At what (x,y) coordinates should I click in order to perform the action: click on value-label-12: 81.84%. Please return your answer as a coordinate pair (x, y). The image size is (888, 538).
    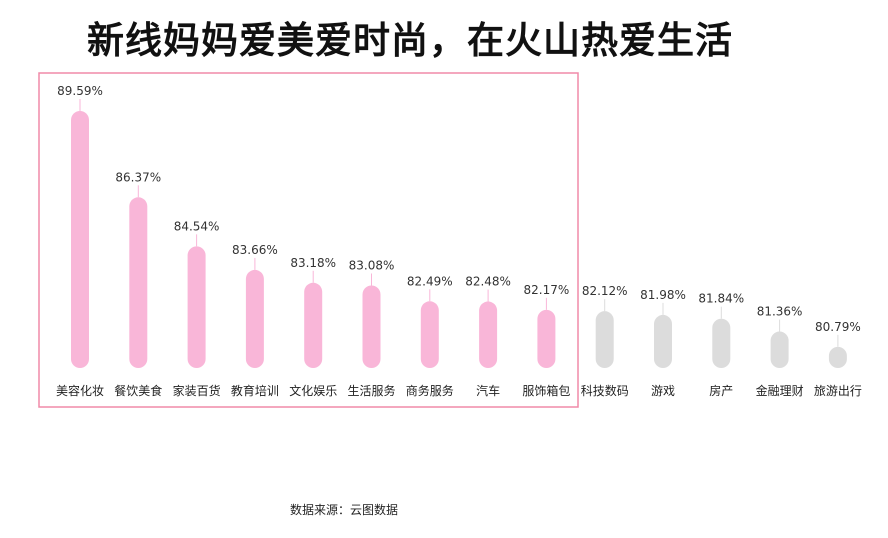
    Looking at the image, I should click on (721, 299).